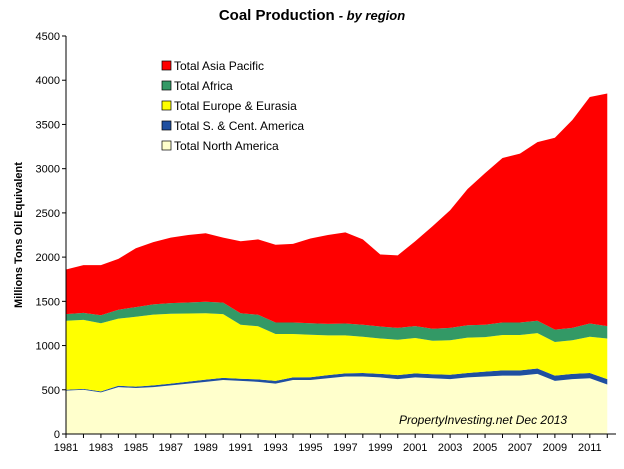  Describe the element at coordinates (235, 106) in the screenshot. I see `legend-label: Total Europe & Eurasia` at that location.